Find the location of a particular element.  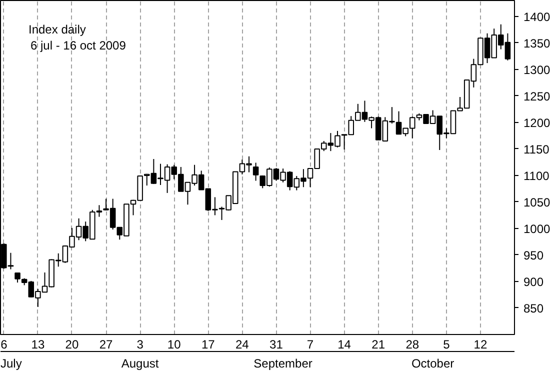

x-tick-label: 5 is located at coordinates (446, 345).